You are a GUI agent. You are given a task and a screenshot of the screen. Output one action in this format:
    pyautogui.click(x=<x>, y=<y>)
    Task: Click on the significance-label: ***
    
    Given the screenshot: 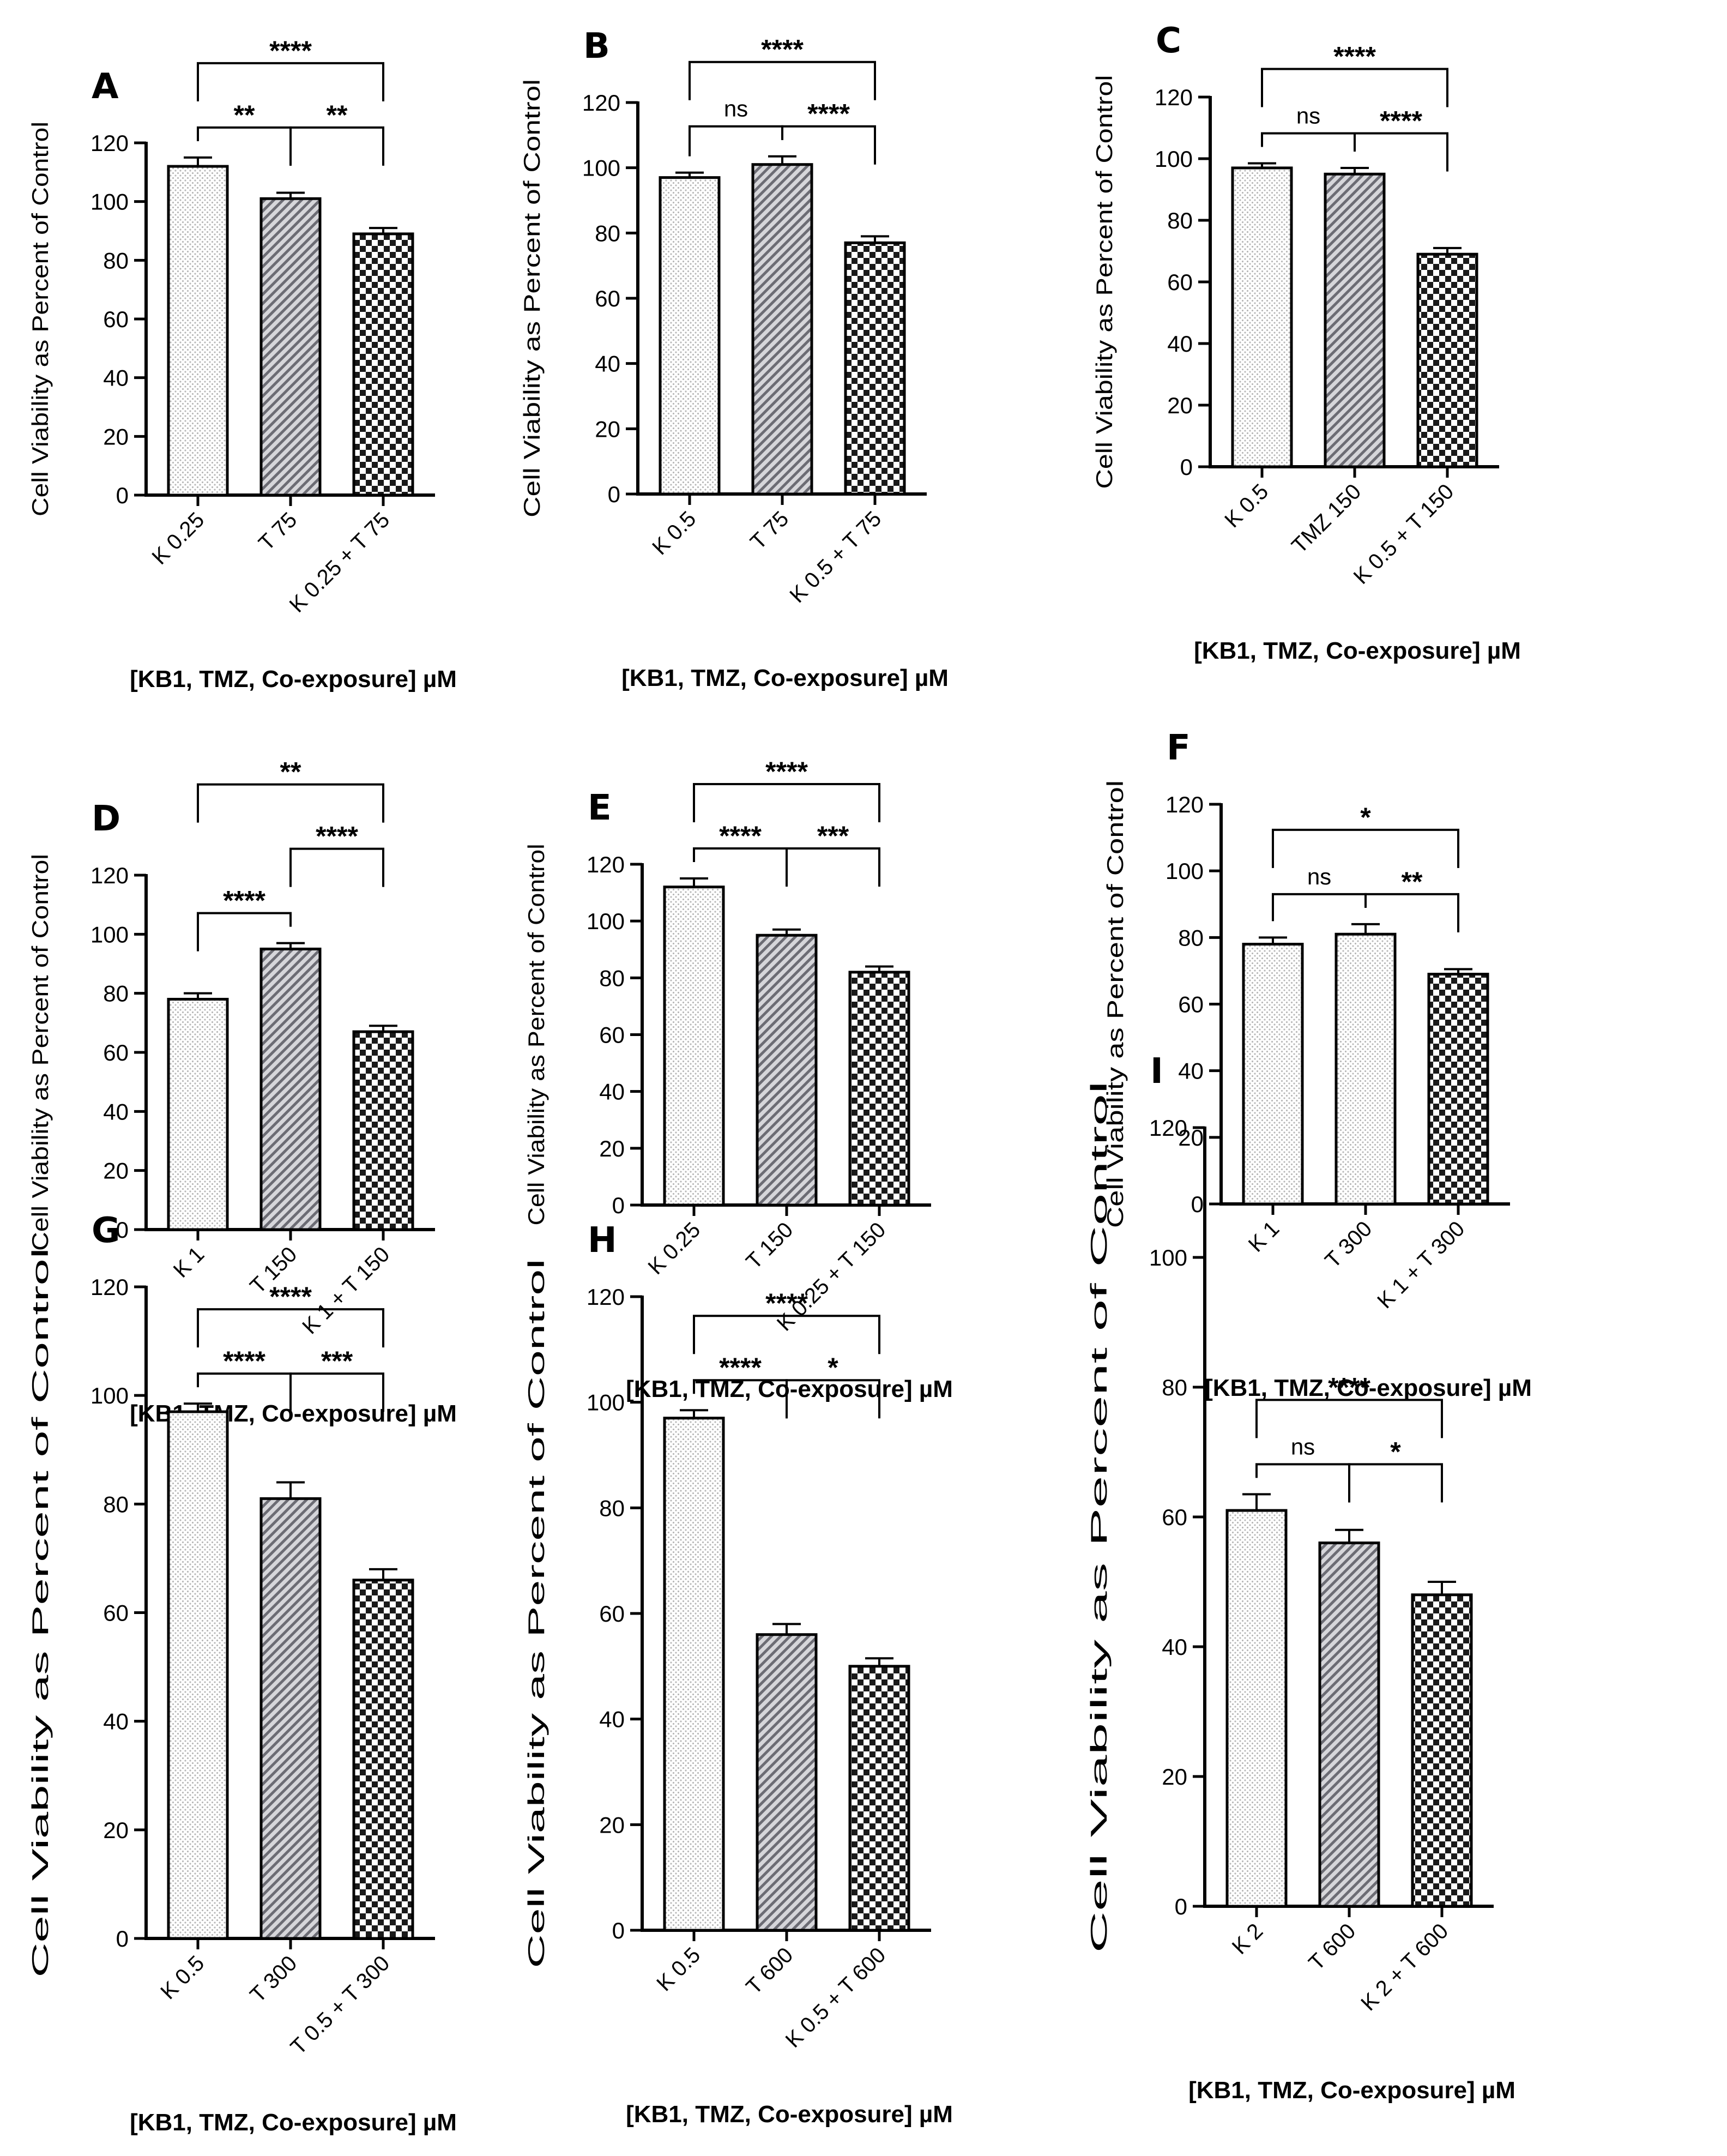 What is the action you would take?
    pyautogui.click(x=833, y=836)
    